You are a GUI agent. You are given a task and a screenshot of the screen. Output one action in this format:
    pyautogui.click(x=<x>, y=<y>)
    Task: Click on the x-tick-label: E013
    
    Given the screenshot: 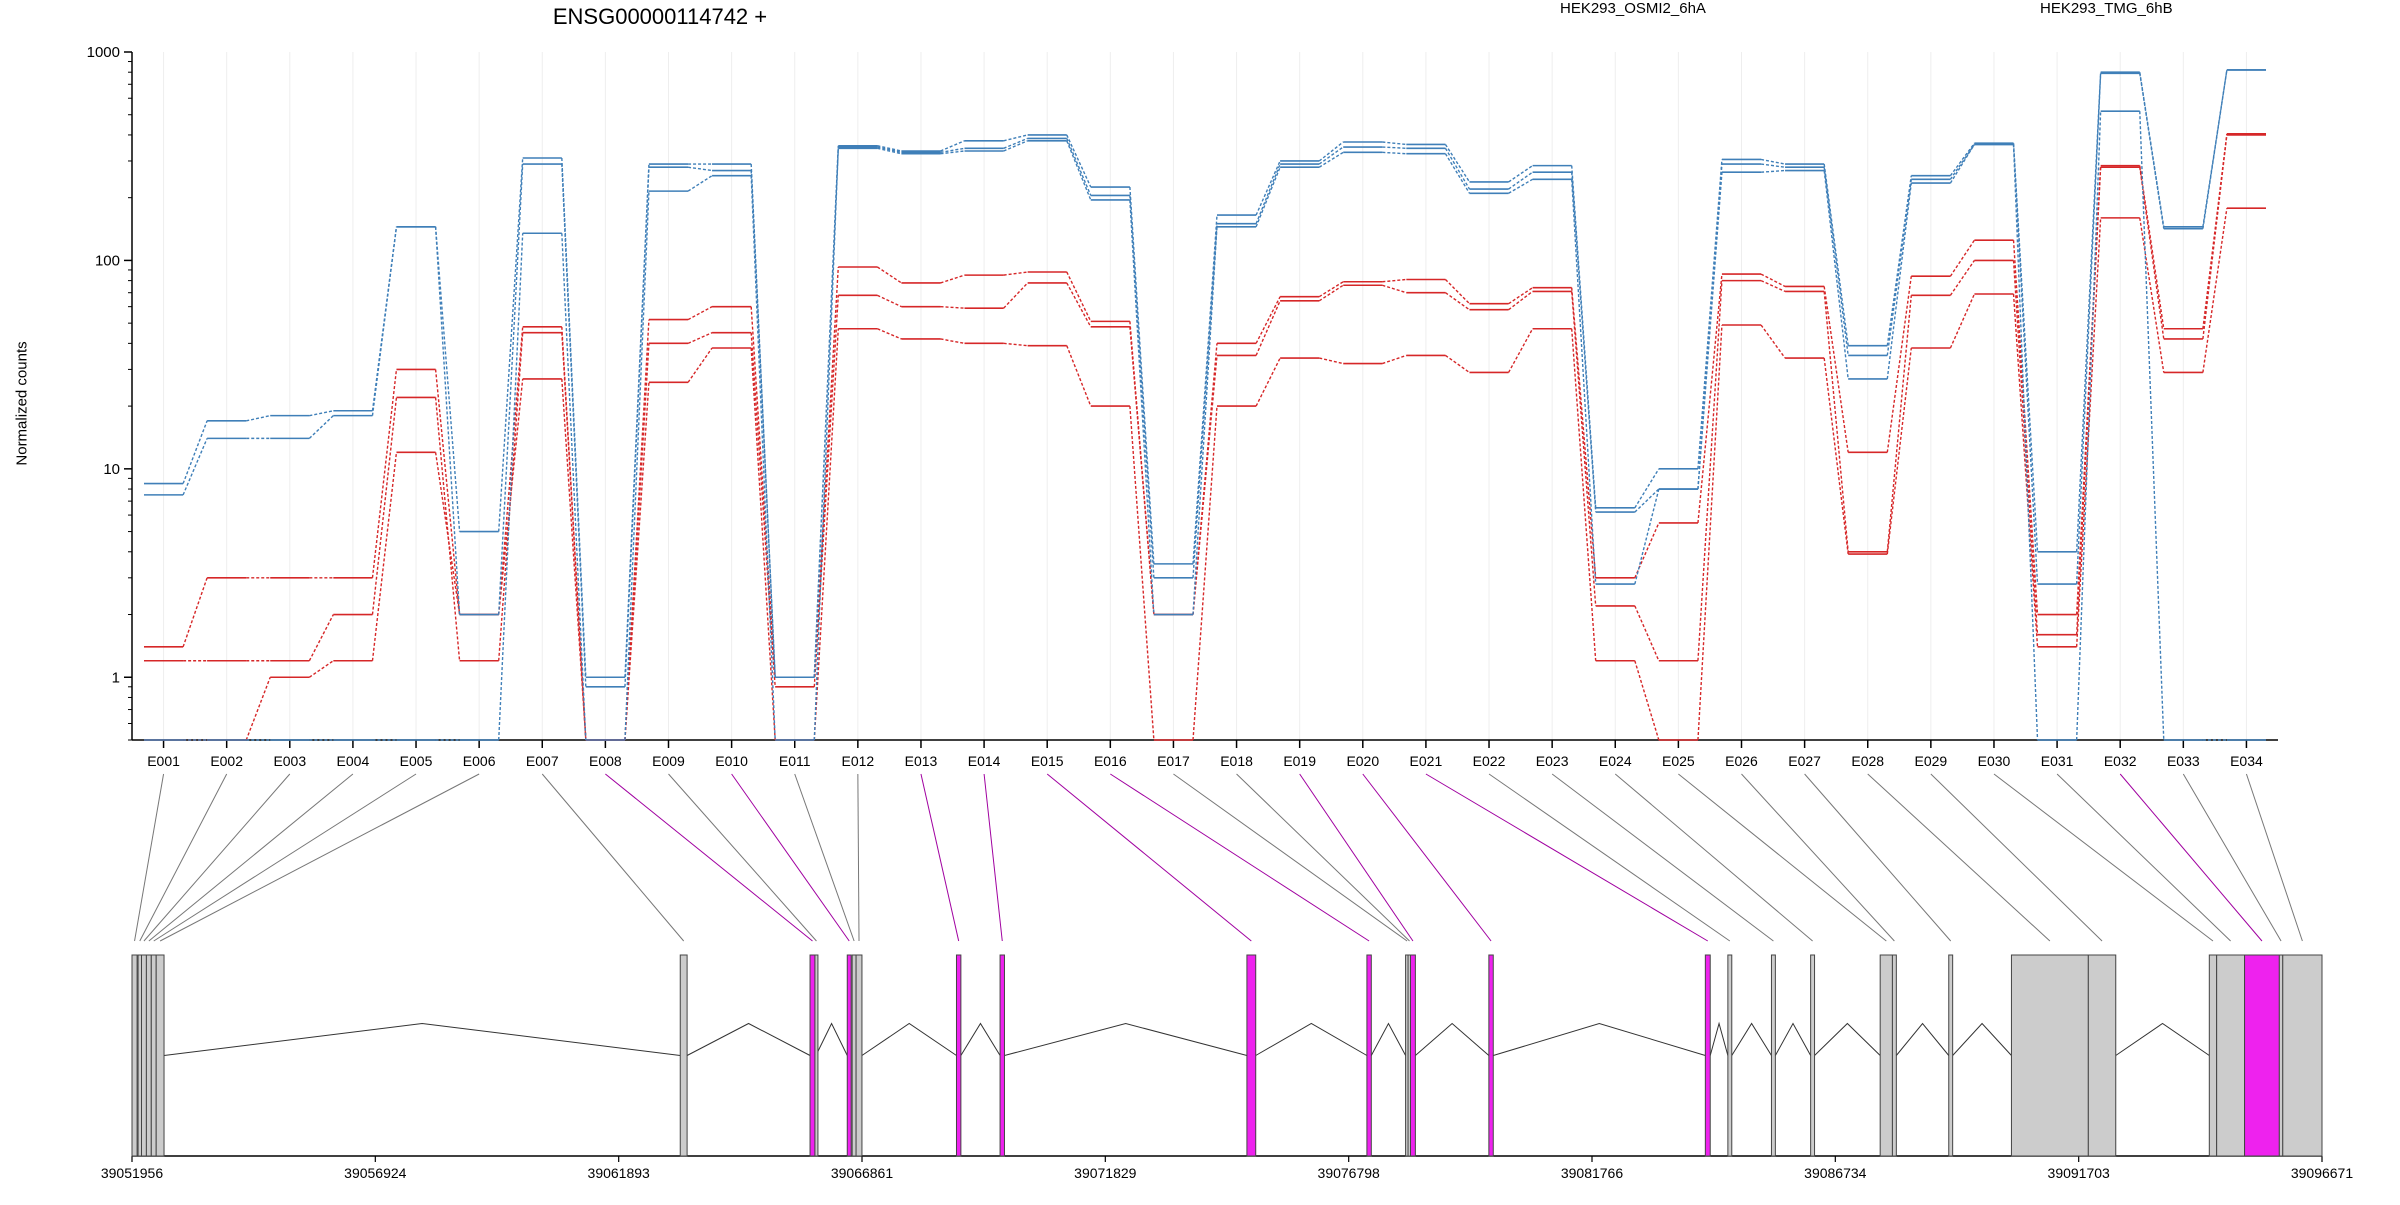 What is the action you would take?
    pyautogui.click(x=921, y=761)
    